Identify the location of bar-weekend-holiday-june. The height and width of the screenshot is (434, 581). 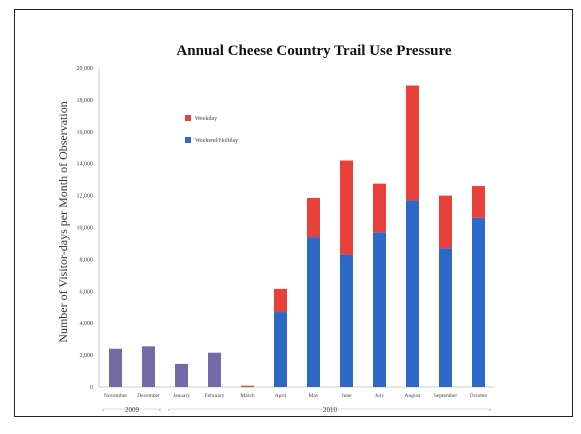
(346, 320).